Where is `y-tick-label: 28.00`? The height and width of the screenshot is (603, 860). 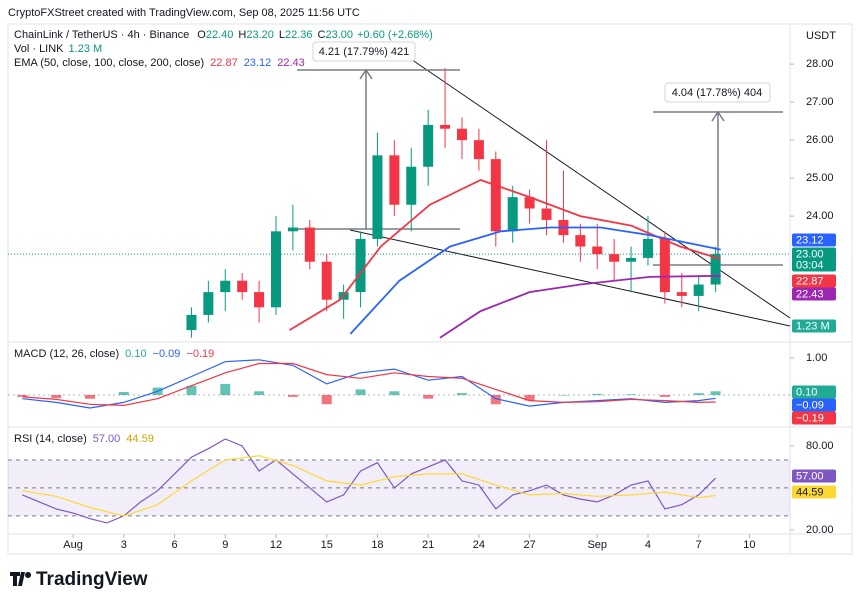 y-tick-label: 28.00 is located at coordinates (820, 64).